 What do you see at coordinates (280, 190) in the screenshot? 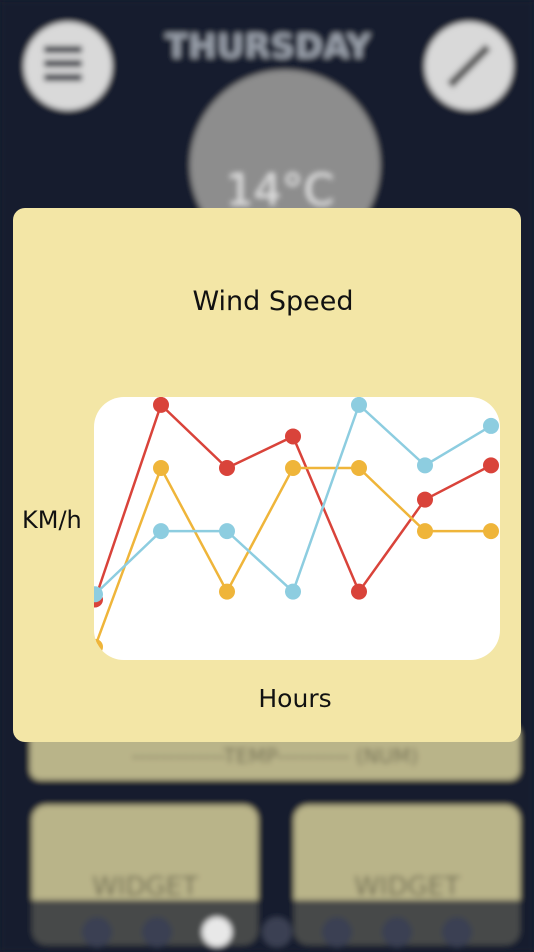
I see `temperature: 14°C` at bounding box center [280, 190].